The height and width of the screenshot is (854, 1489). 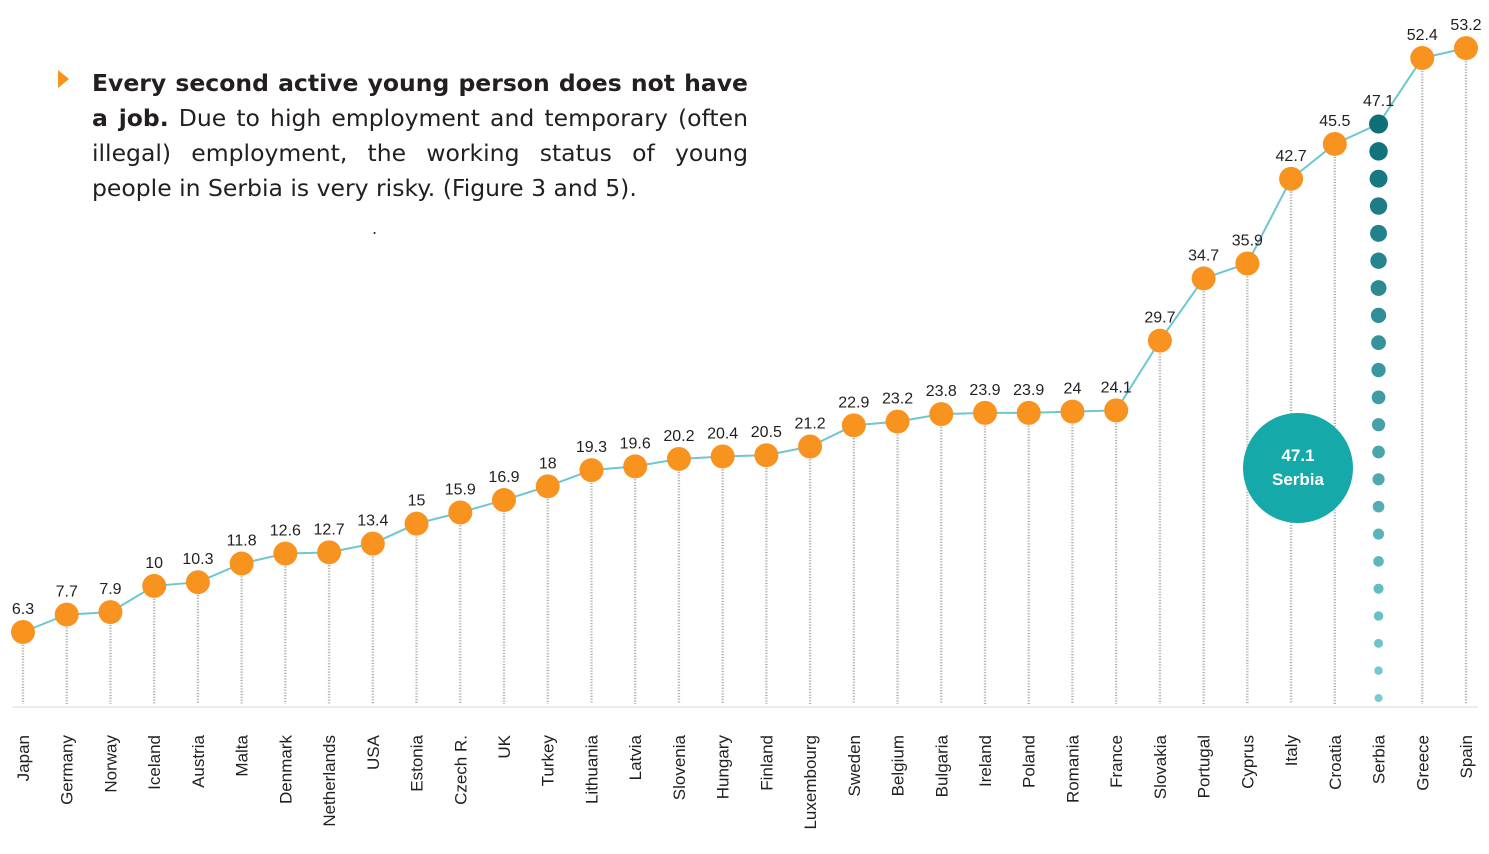 I want to click on value-label: 23.9, so click(x=984, y=390).